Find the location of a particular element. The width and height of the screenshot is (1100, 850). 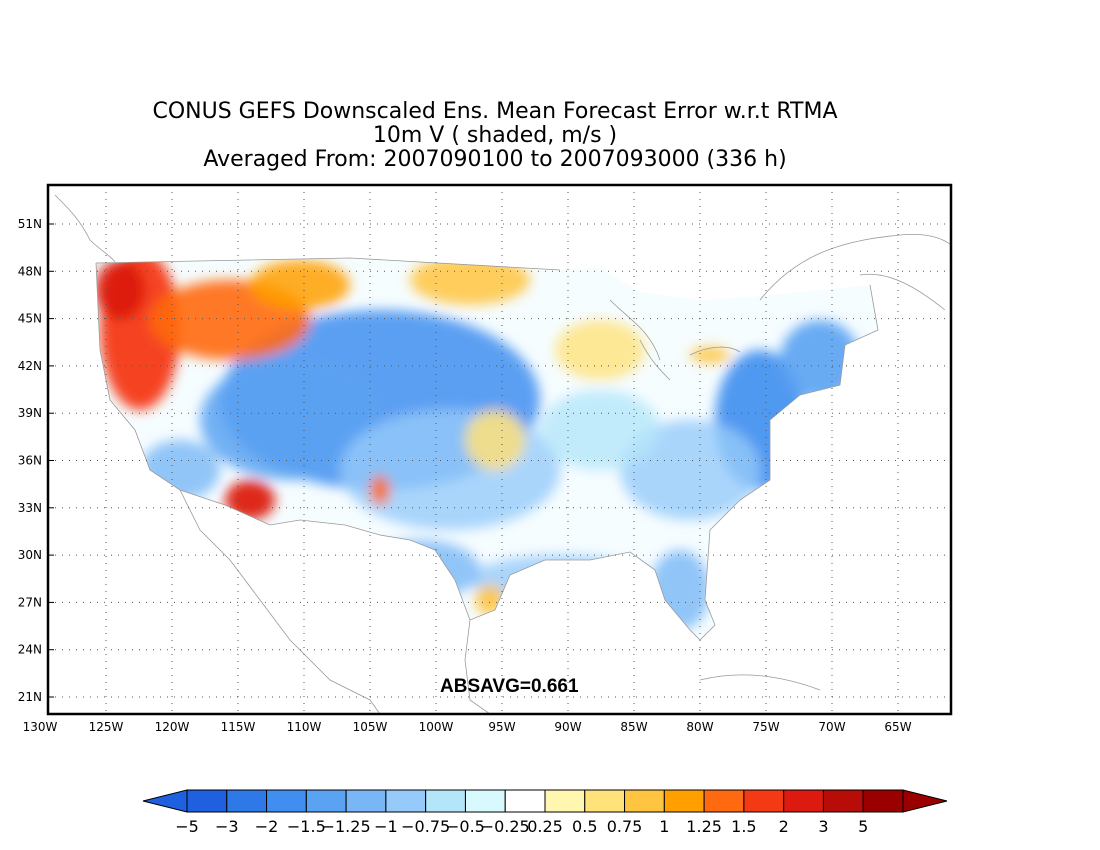

colorbar-label: −0.75 is located at coordinates (425, 826).